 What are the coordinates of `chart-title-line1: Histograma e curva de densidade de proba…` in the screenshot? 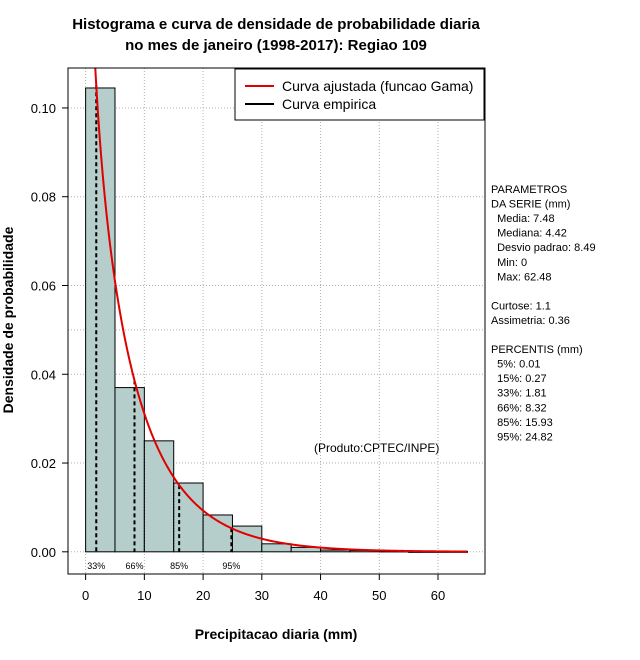 It's located at (276, 24).